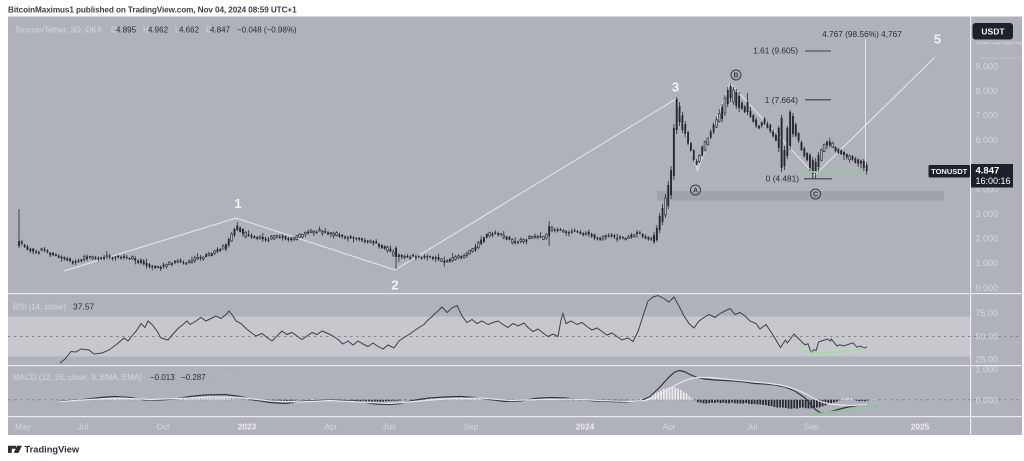 This screenshot has width=1024, height=461. Describe the element at coordinates (987, 214) in the screenshot. I see `svg-text: 3.000` at that location.